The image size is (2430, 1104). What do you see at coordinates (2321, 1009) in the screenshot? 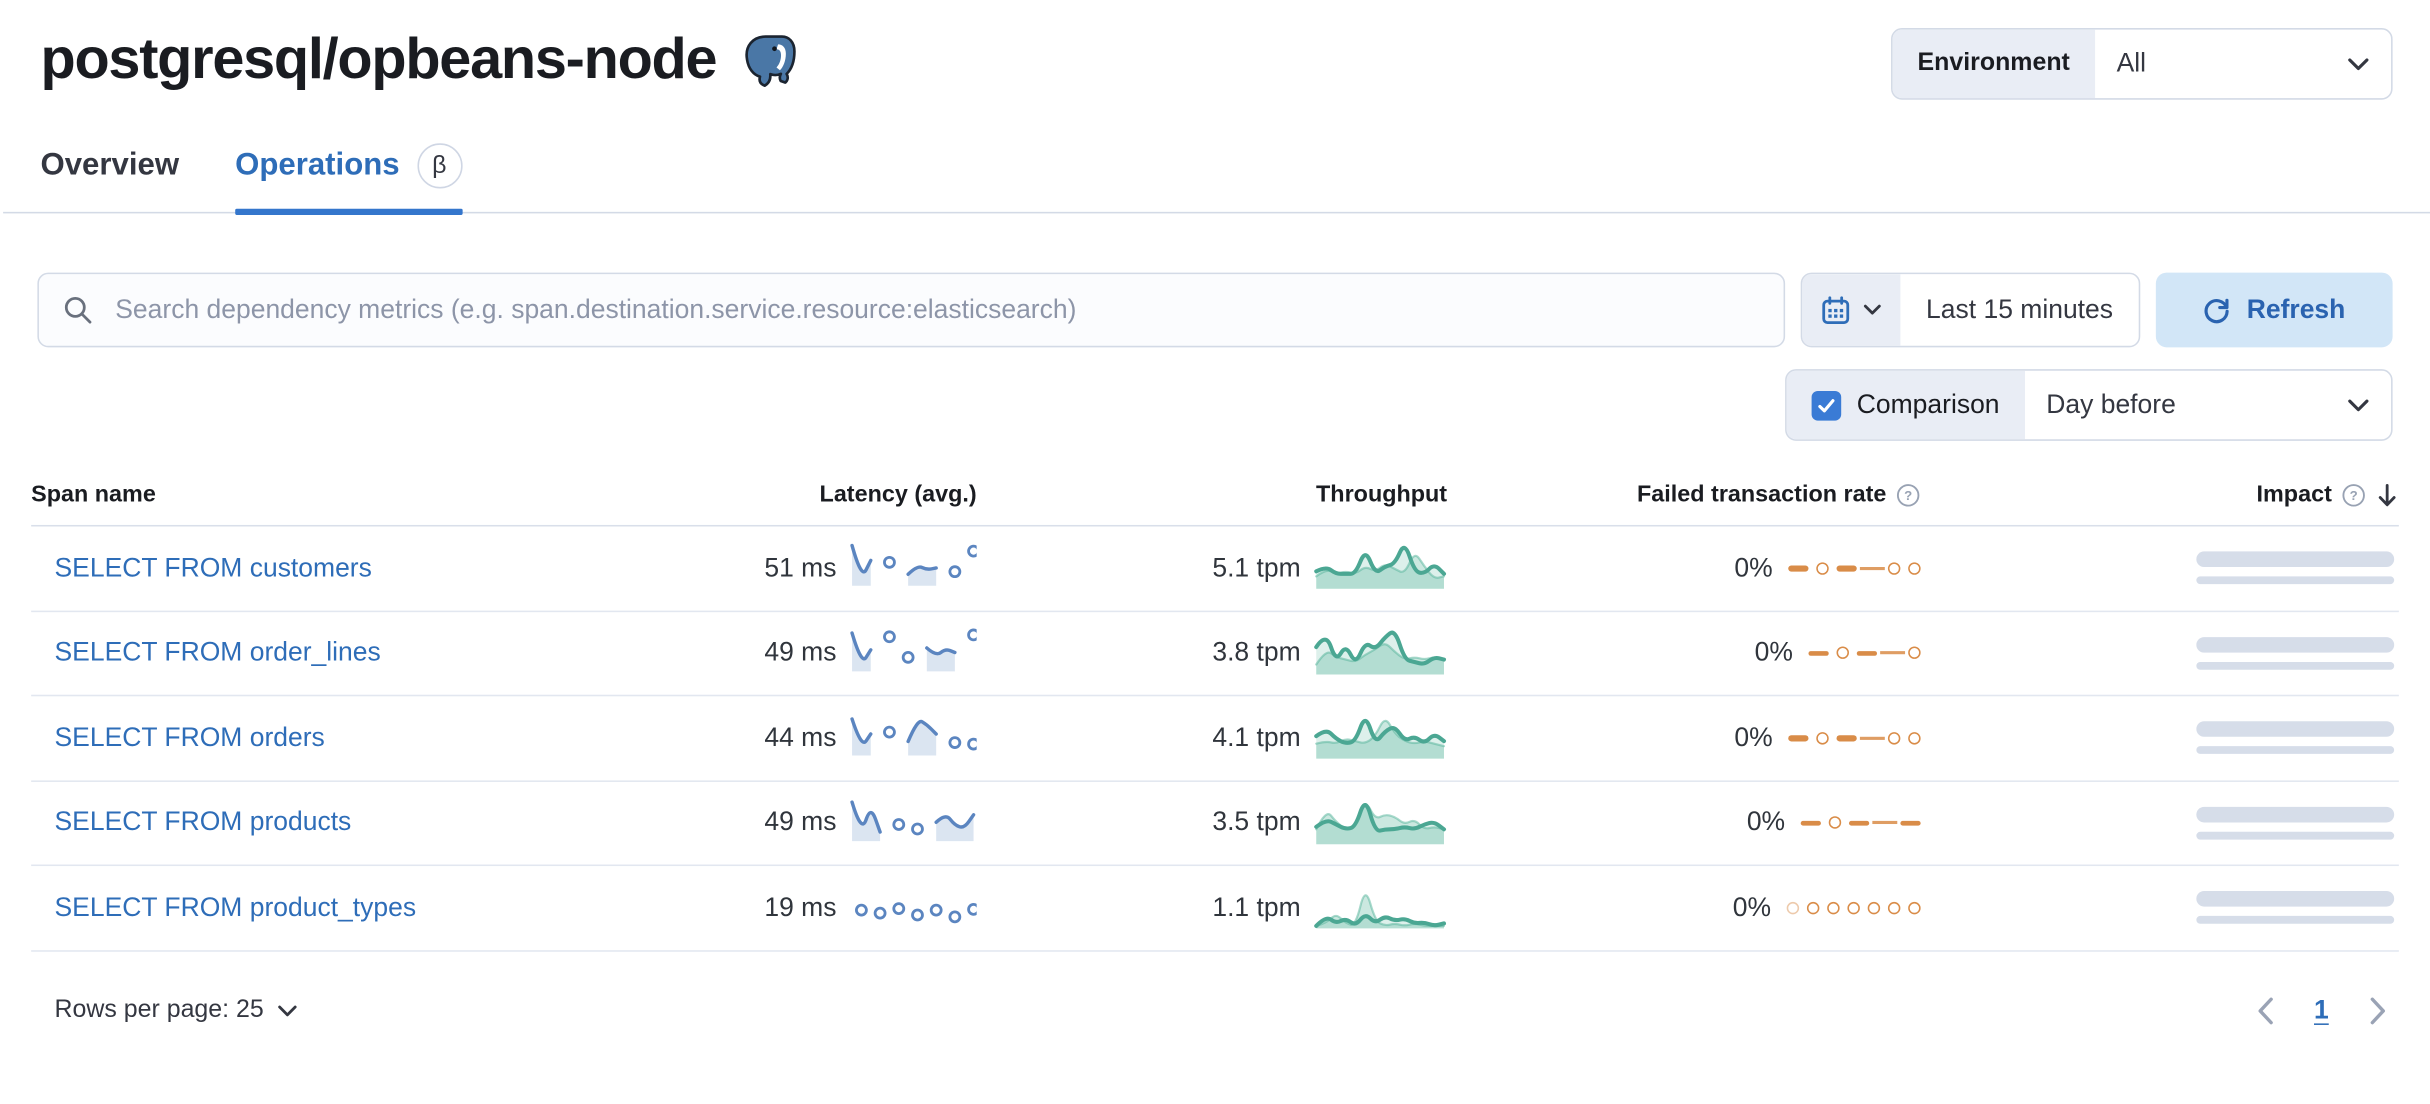
I see `page-number-1: 1` at bounding box center [2321, 1009].